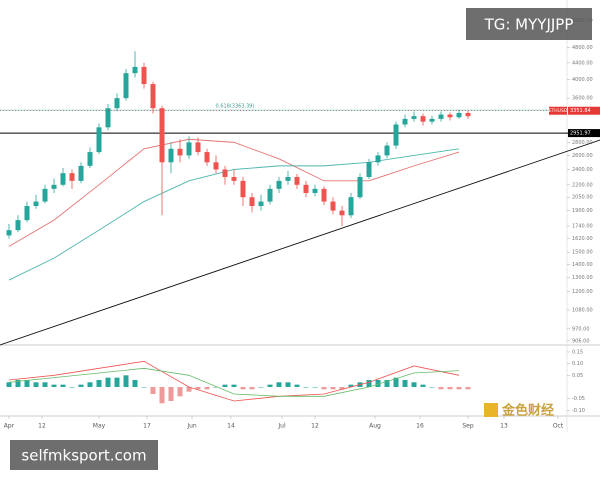 The width and height of the screenshot is (600, 480). Describe the element at coordinates (281, 426) in the screenshot. I see `x-tick-label: Jul` at that location.